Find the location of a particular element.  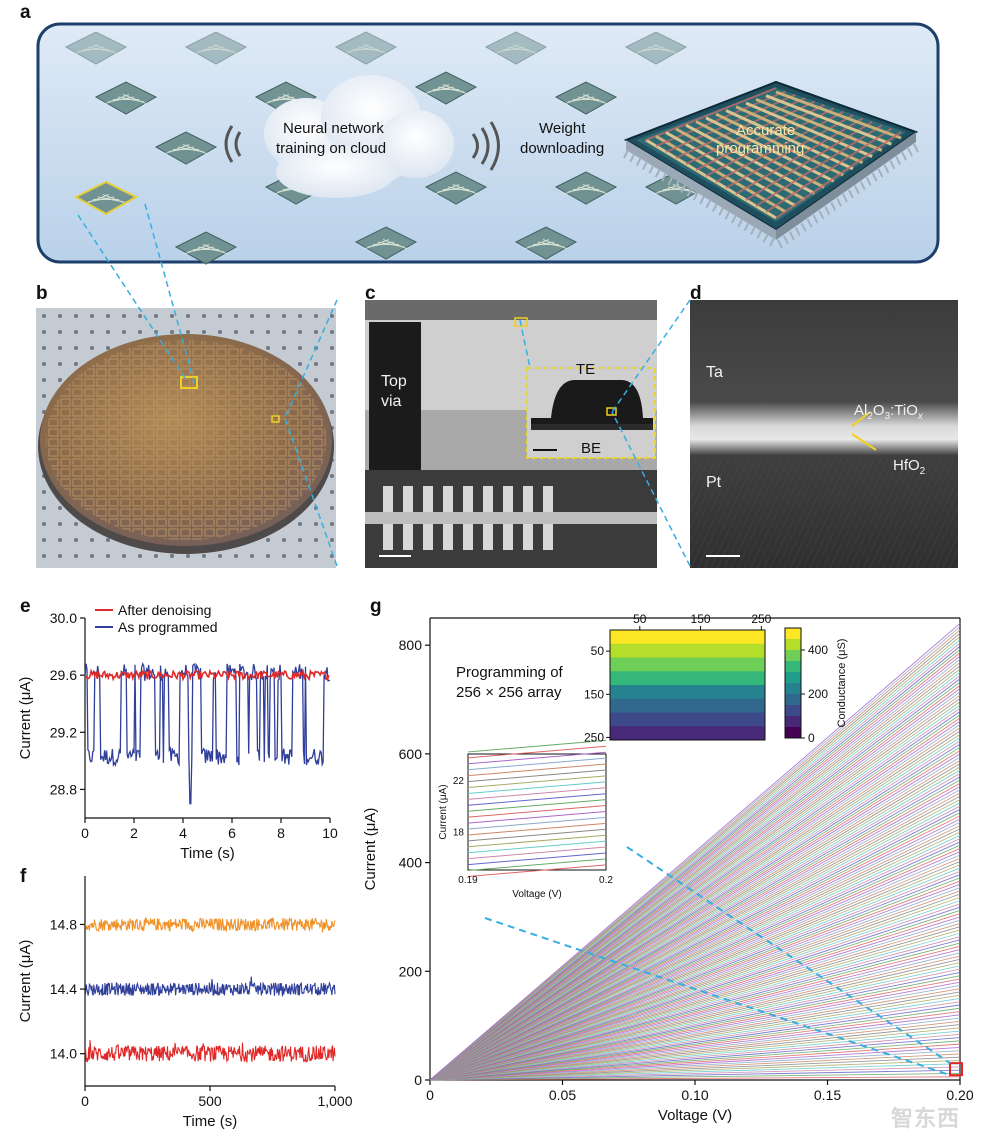

heatmap-x-tick-label: 150 is located at coordinates (701, 619).